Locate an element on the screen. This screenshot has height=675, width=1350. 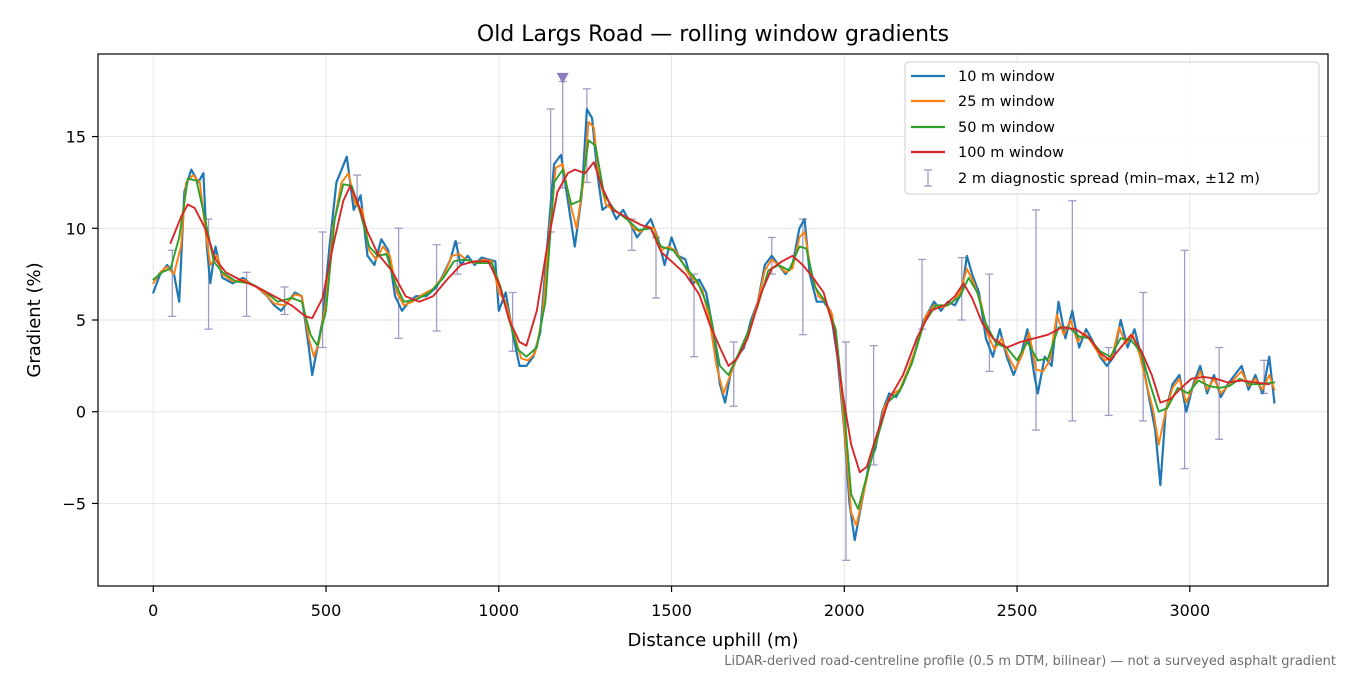
legend-label-100m: 100 m window is located at coordinates (1011, 153).